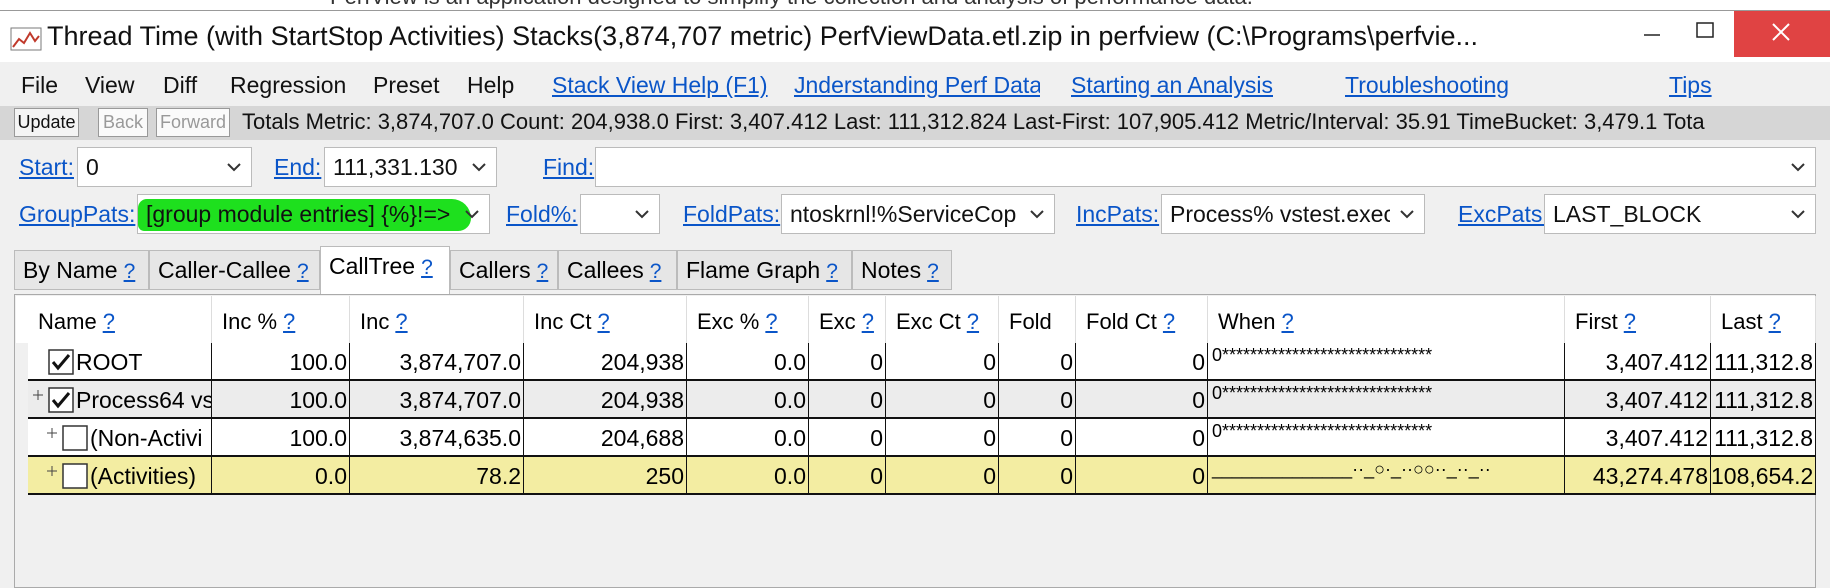 This screenshot has height=588, width=1830. I want to click on column-header: Fold Ct?, so click(1142, 319).